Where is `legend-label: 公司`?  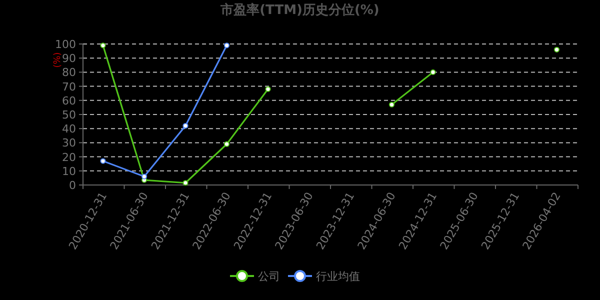 legend-label: 公司 is located at coordinates (269, 276).